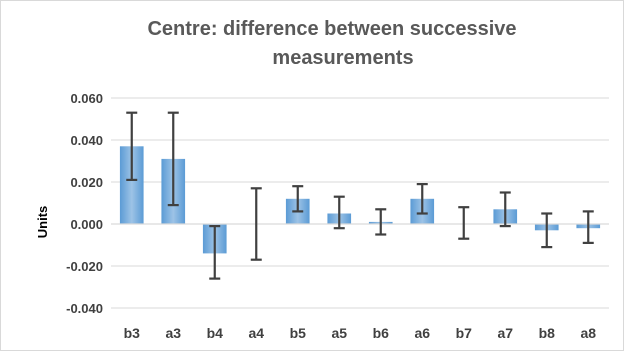 This screenshot has width=624, height=351. Describe the element at coordinates (422, 333) in the screenshot. I see `x-tick-label: a6` at that location.